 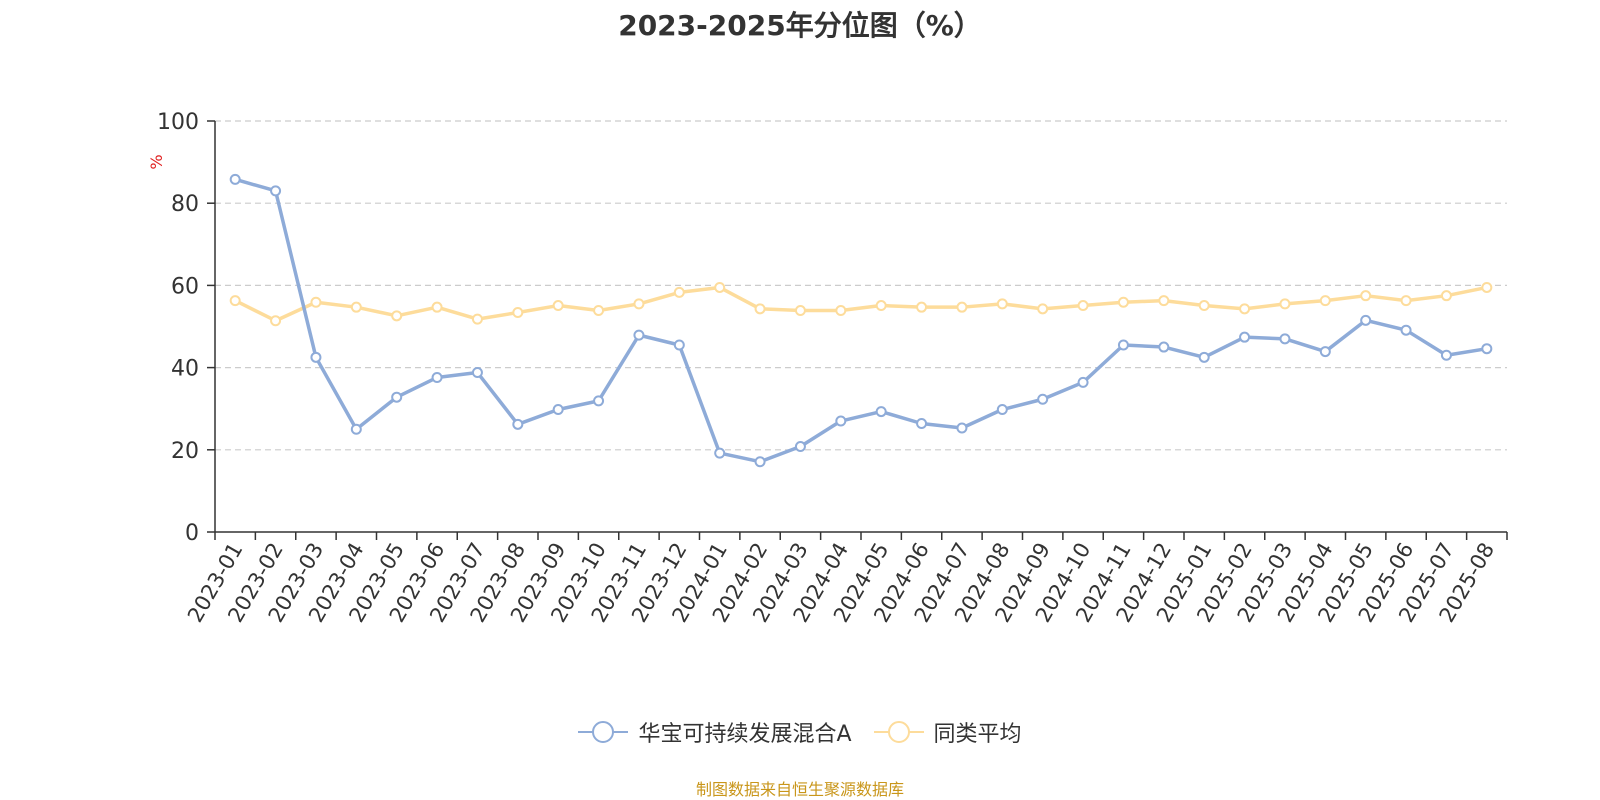 I want to click on source-note: 制图数据来自恒生聚源数据库, so click(x=799, y=789).